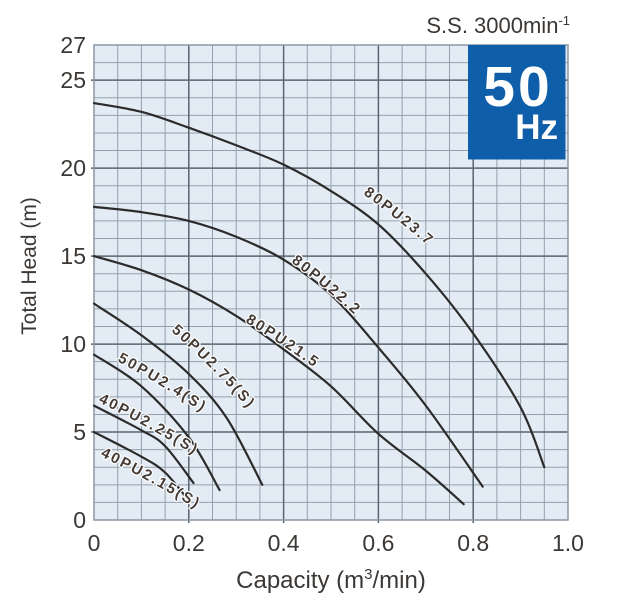  I want to click on y-tick-label-20: 20, so click(73, 168).